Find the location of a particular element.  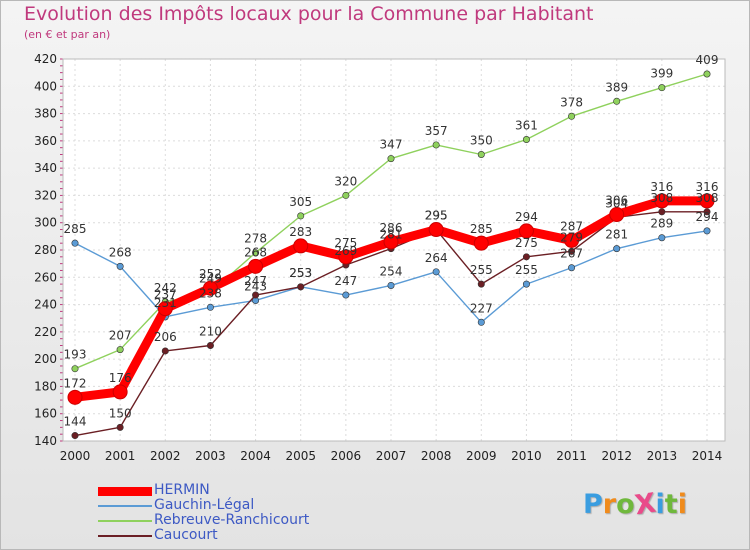

data-label-caucourt: 308 is located at coordinates (661, 198).